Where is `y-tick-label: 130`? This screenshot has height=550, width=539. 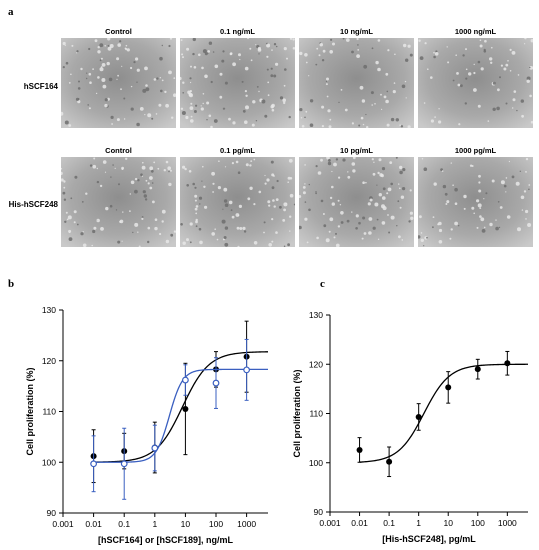
y-tick-label: 130 is located at coordinates (49, 310).